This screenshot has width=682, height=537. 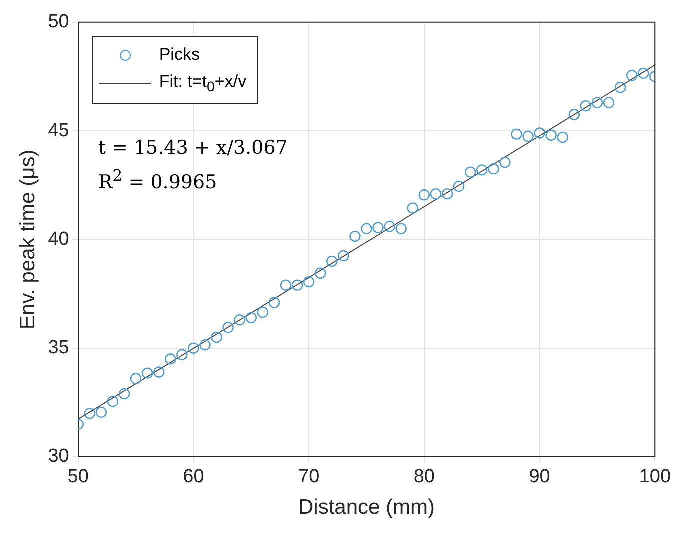 I want to click on legend-label: Fit: t=t$_{0}$+x/v, so click(x=203, y=84).